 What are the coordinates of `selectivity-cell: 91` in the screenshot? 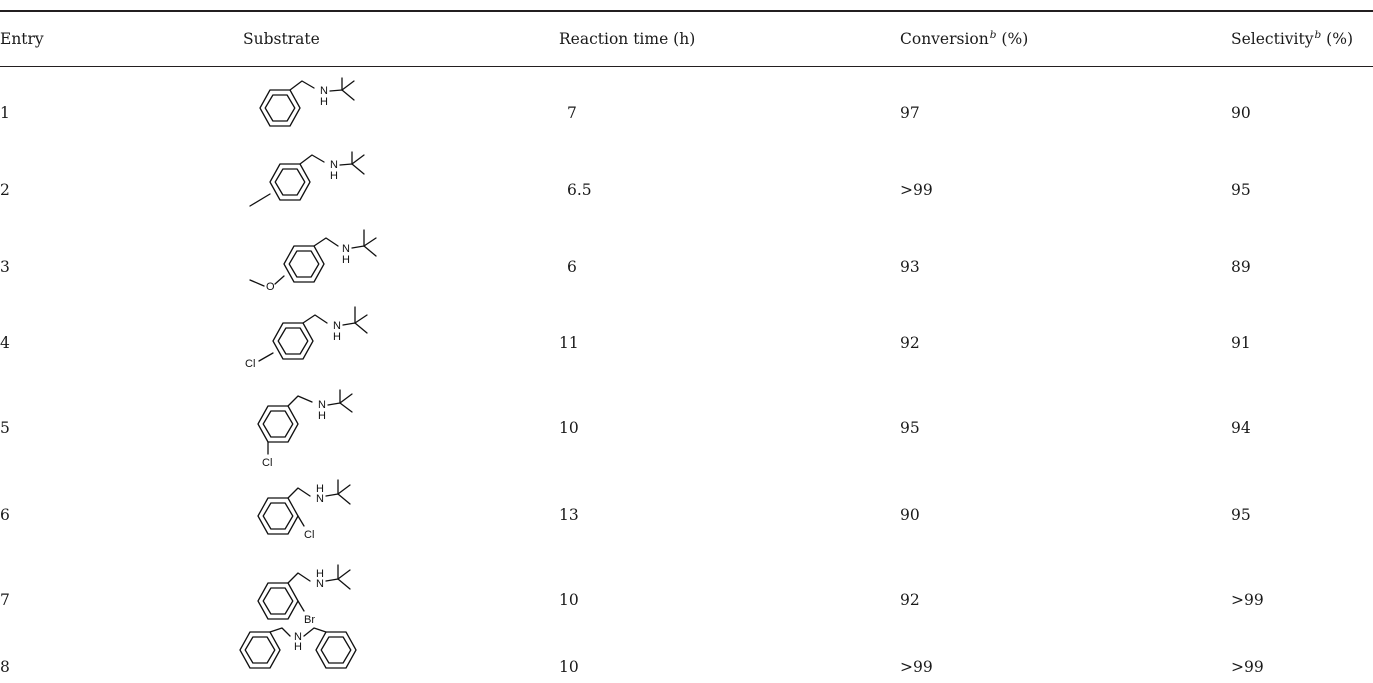 It's located at (1241, 343).